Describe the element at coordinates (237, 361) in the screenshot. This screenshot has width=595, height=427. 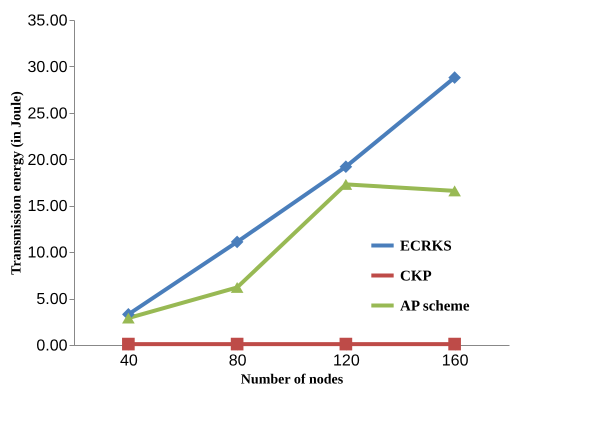
I see `x-tick-label: 80` at that location.